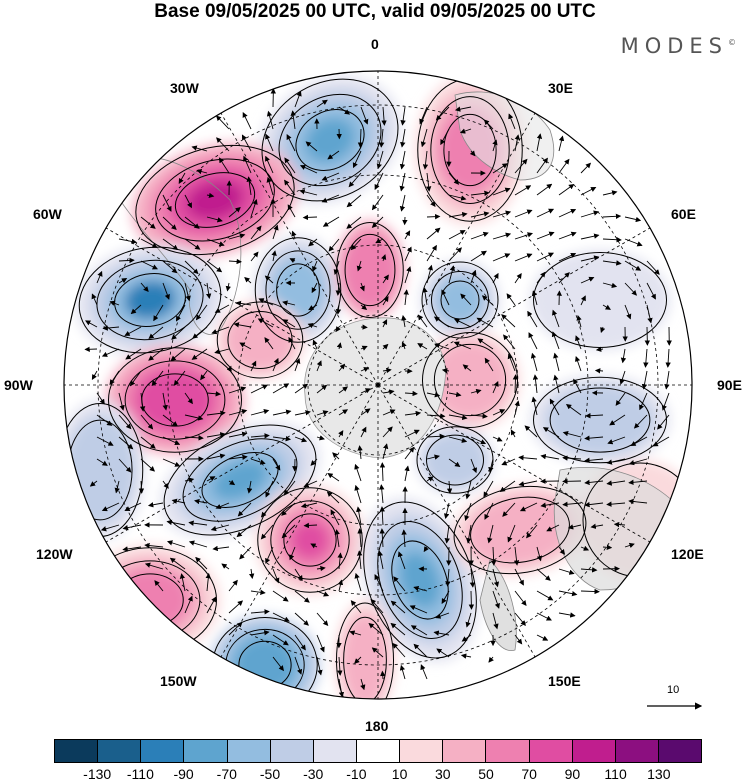 Image resolution: width=750 pixels, height=783 pixels. What do you see at coordinates (678, 46) in the screenshot?
I see `modes-logo: MODES©` at bounding box center [678, 46].